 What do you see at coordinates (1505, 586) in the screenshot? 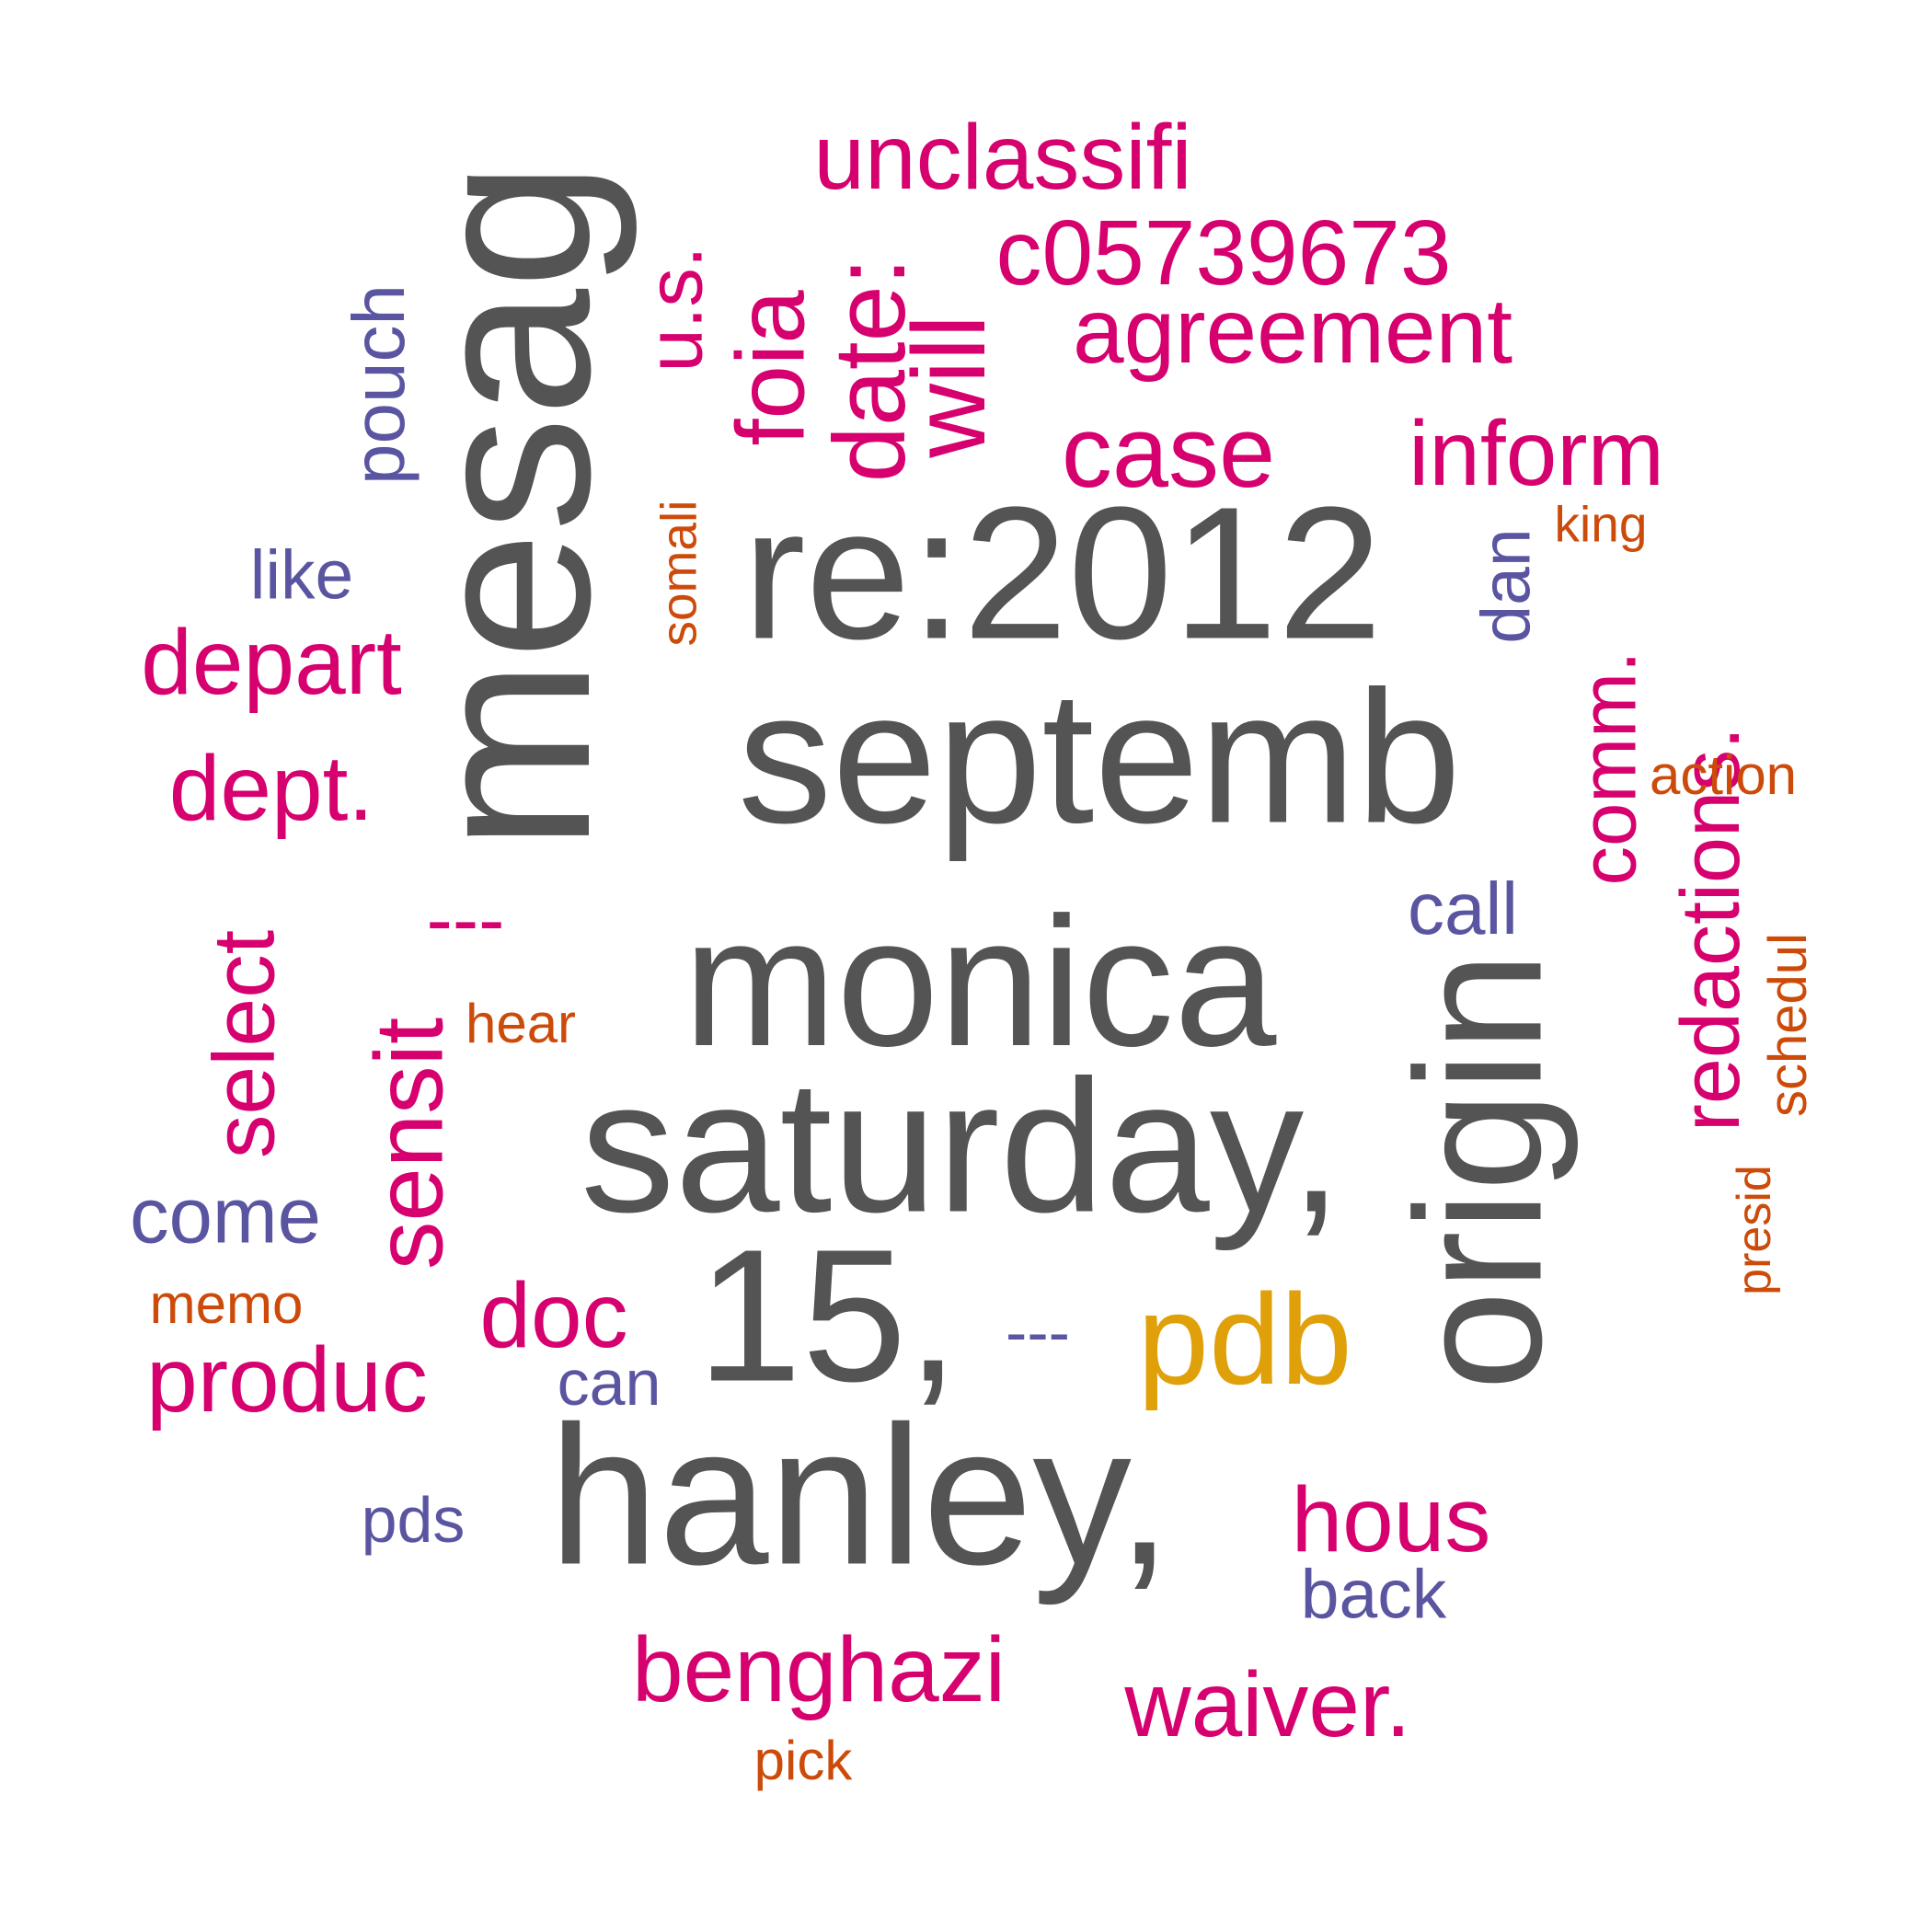
I see `word-dan-32: dan` at bounding box center [1505, 586].